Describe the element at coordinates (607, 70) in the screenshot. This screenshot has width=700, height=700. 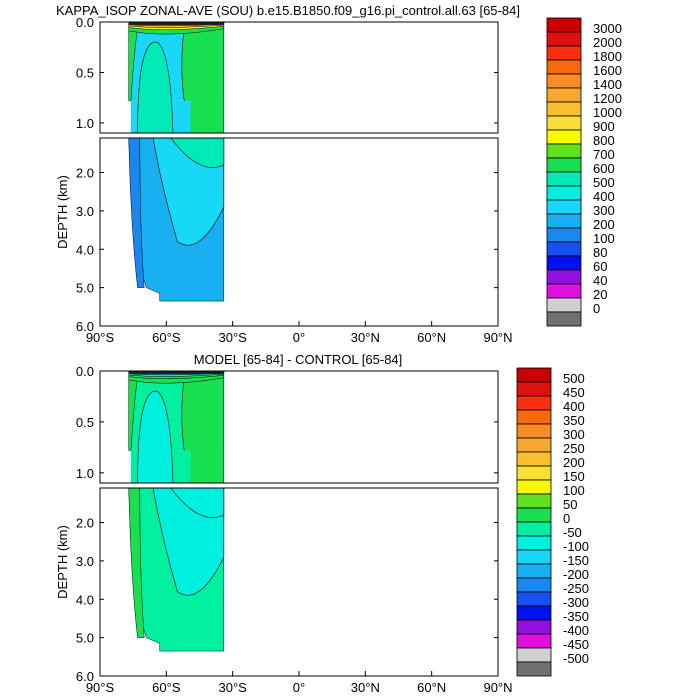
I see `colorbar-label: 1600` at that location.